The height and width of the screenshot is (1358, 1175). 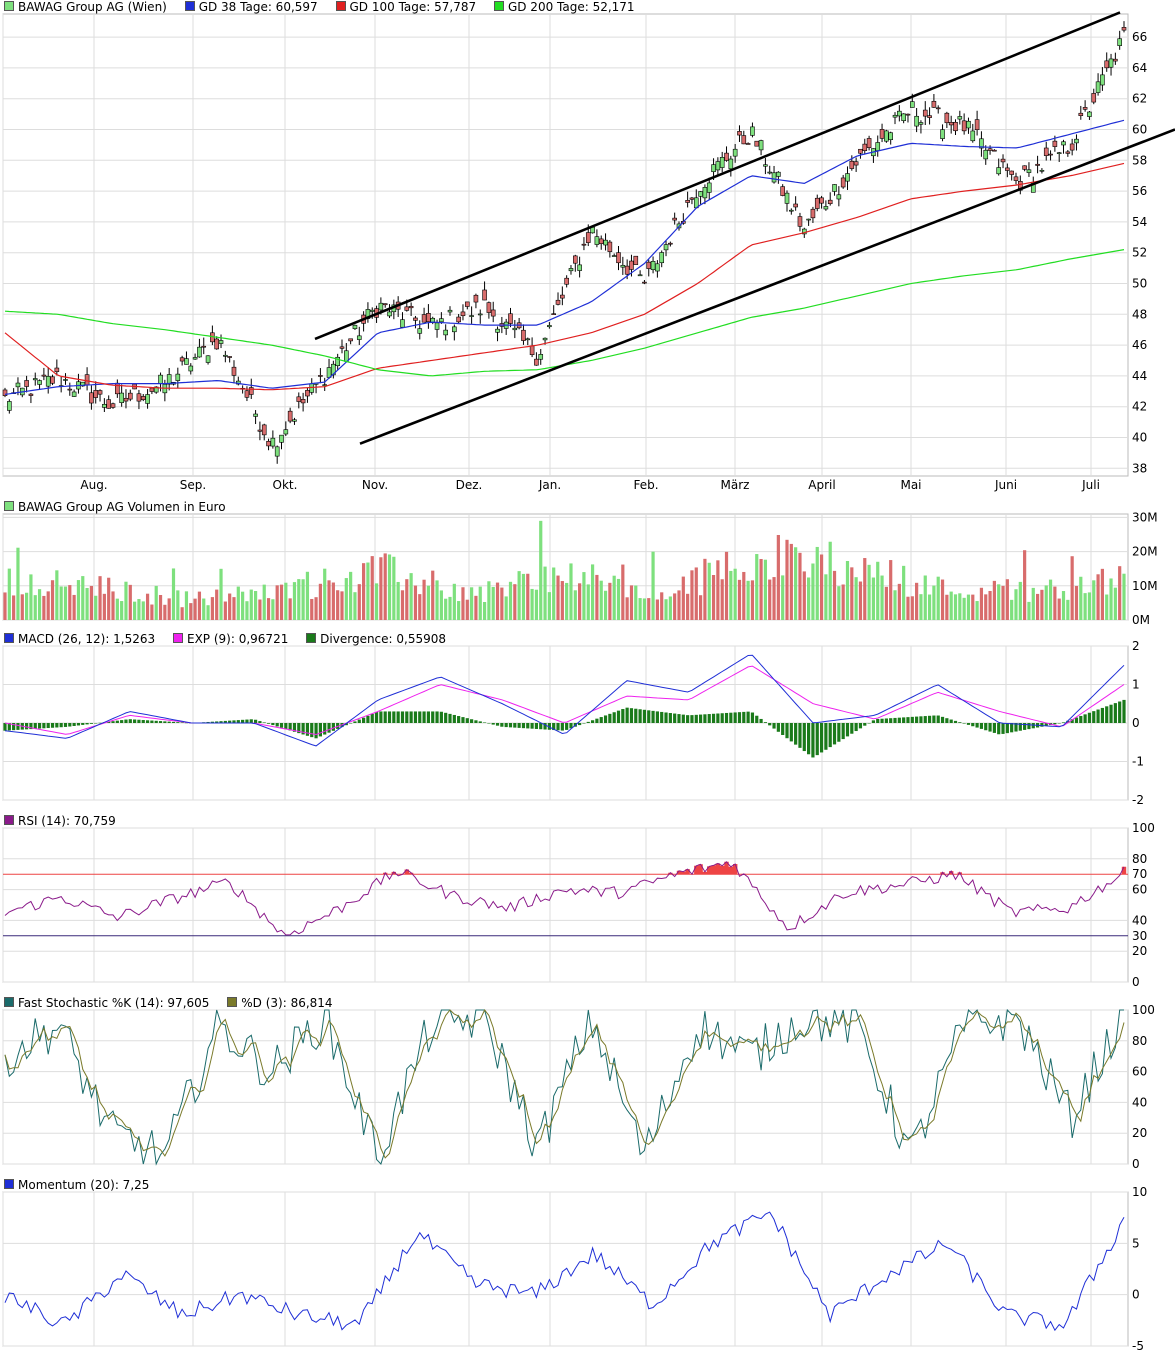 I want to click on legend-stoch-d: %D (3): 86,814, so click(x=280, y=1003).